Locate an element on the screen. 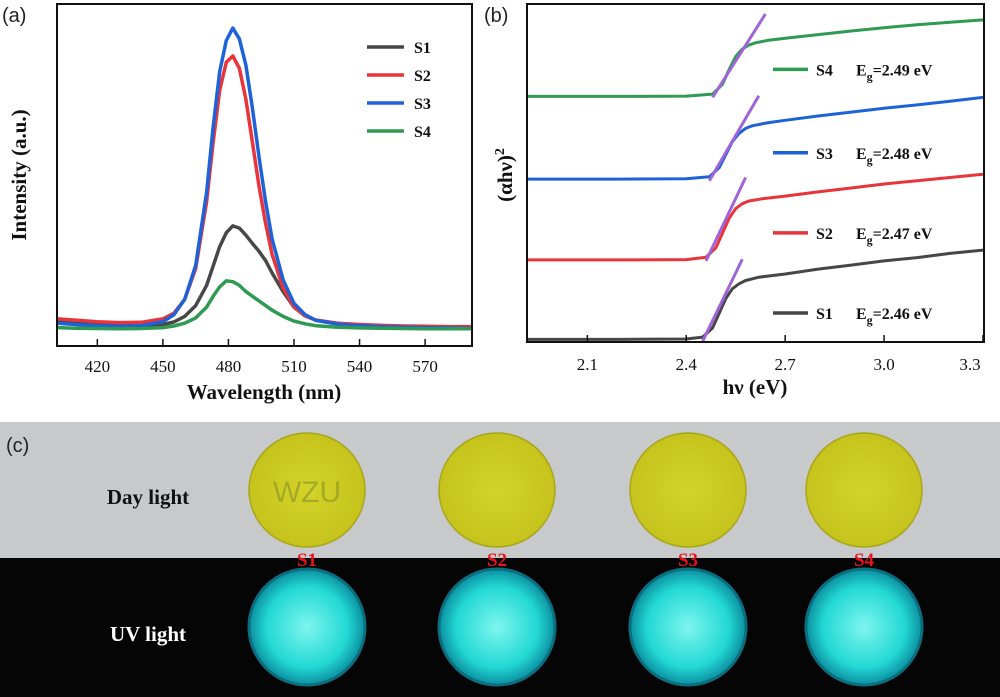 The image size is (1000, 697). x-tick-label: 2.7 is located at coordinates (786, 364).